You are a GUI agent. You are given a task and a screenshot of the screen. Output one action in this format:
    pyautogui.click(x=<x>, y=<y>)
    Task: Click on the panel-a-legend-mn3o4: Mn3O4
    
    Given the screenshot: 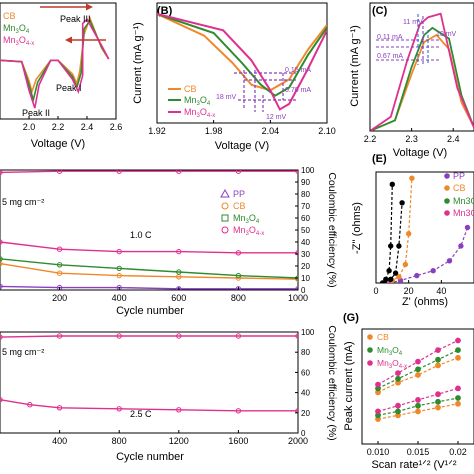 What is the action you would take?
    pyautogui.click(x=16, y=29)
    